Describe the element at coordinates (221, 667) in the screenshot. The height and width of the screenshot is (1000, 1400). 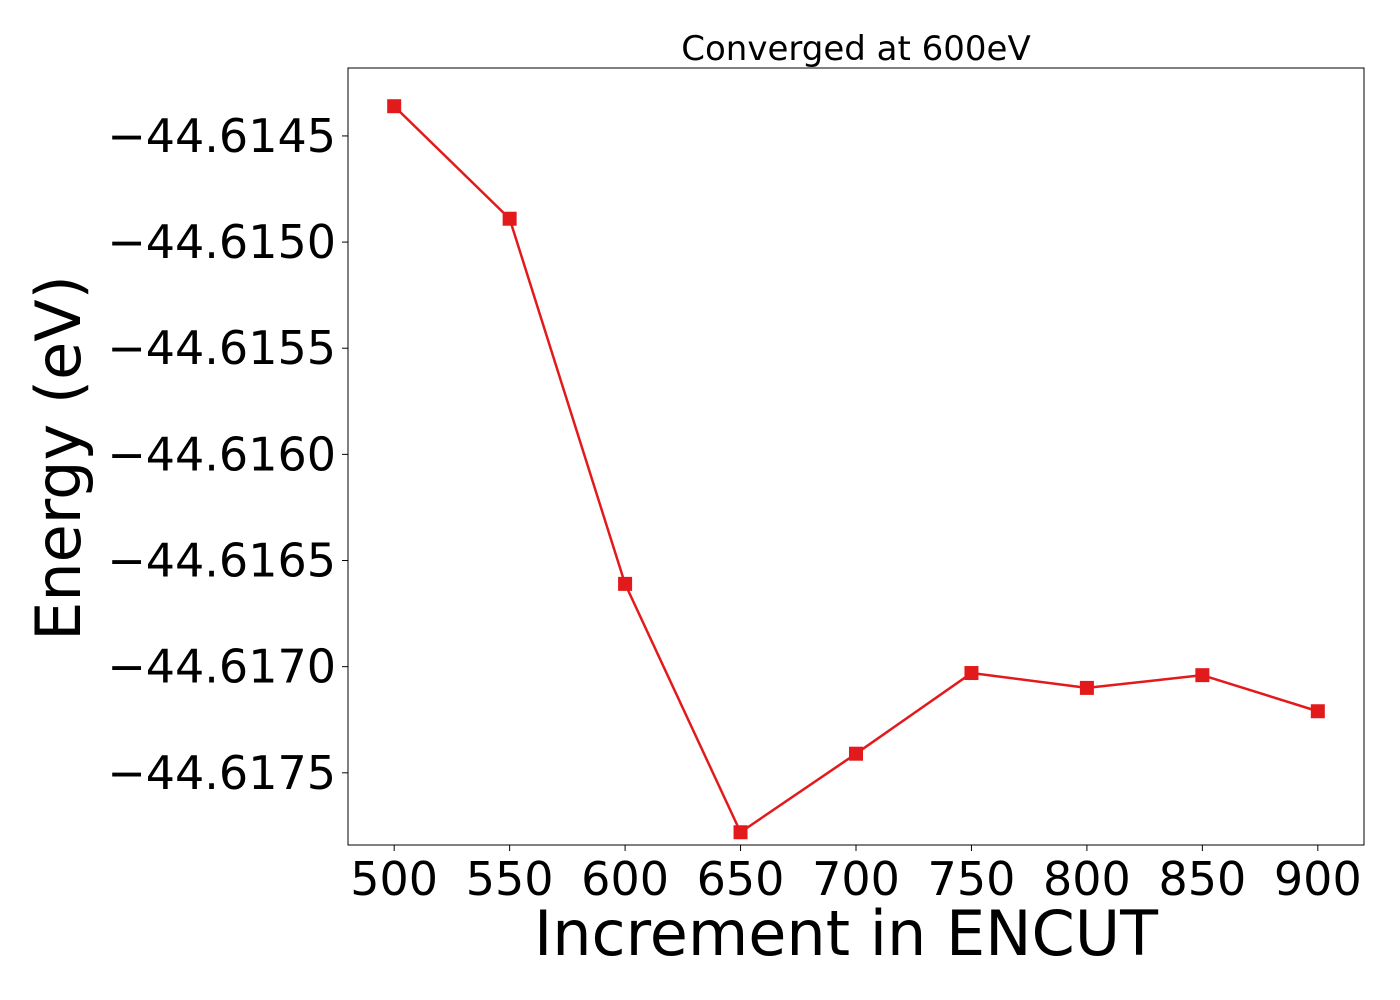
I see `y-tick-label: −44.6170` at that location.